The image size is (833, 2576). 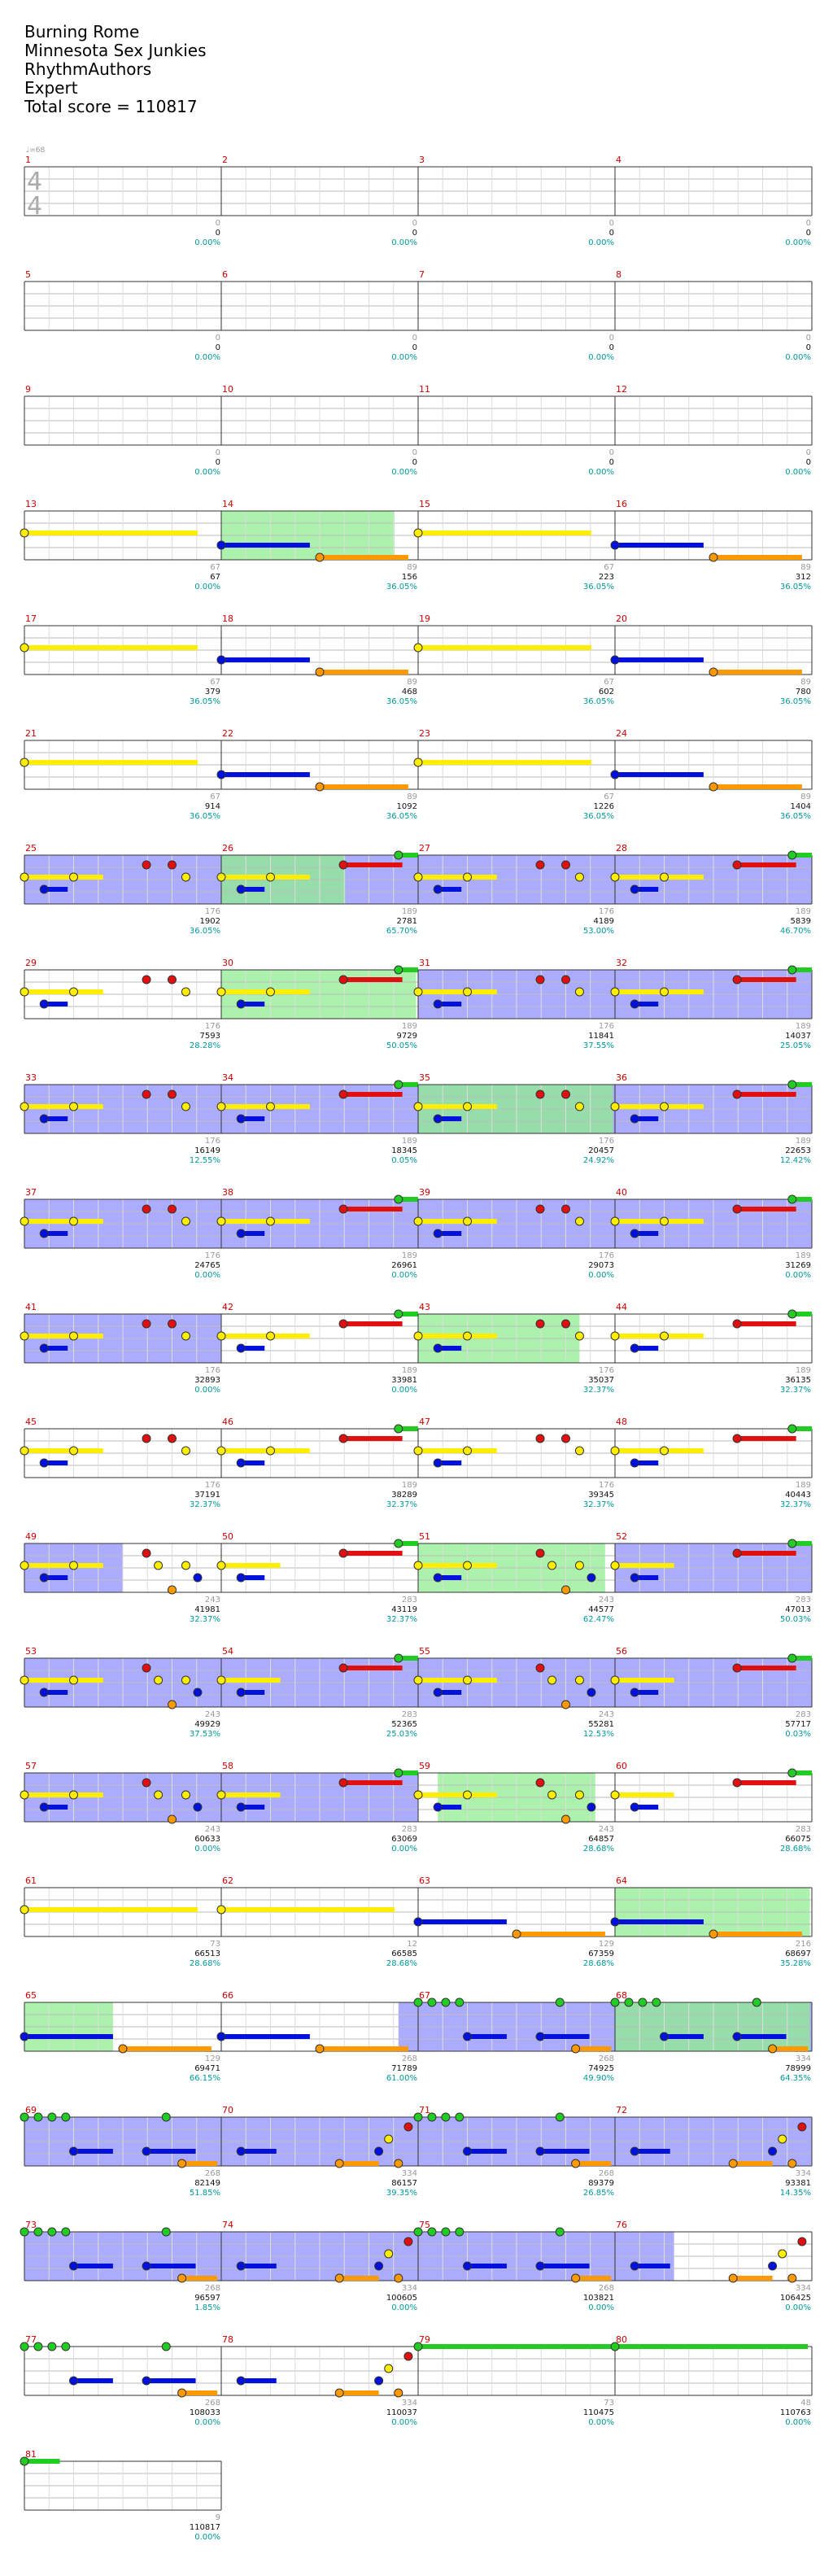 I want to click on song-difficulty: Expert, so click(x=51, y=88).